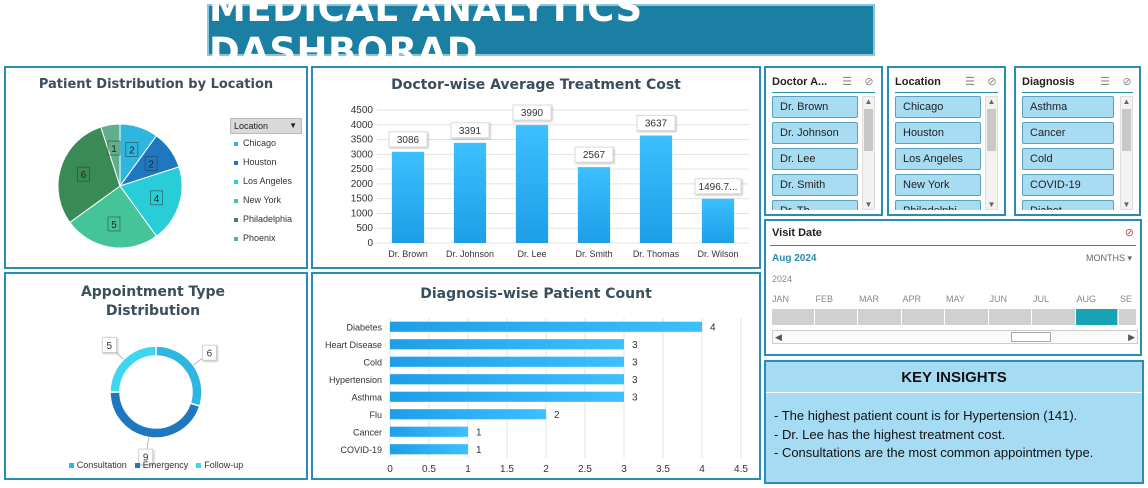 This screenshot has width=1148, height=488. What do you see at coordinates (702, 469) in the screenshot?
I see `x-tick-label: 4` at bounding box center [702, 469].